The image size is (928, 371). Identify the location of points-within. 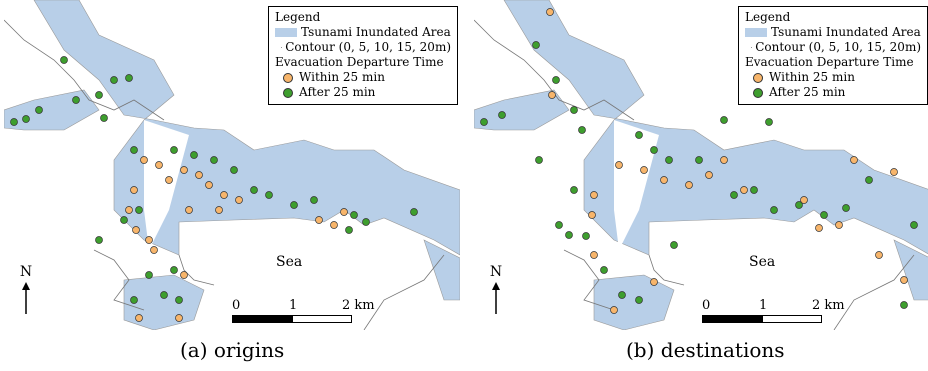
(236, 239).